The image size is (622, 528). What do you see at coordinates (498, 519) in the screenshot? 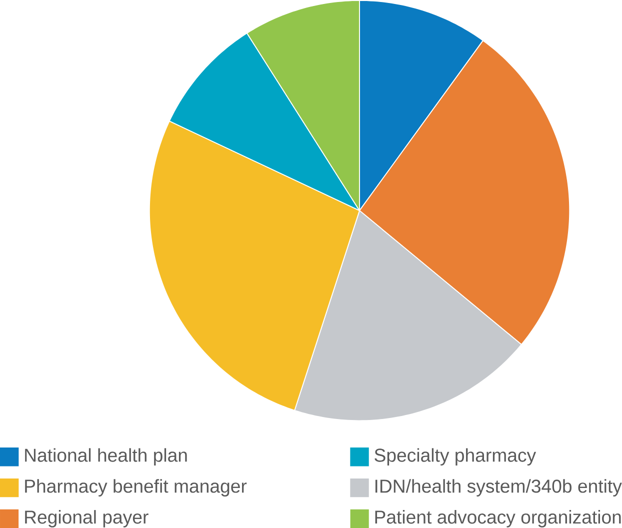
I see `legend-label: Patient advocacy organization` at bounding box center [498, 519].